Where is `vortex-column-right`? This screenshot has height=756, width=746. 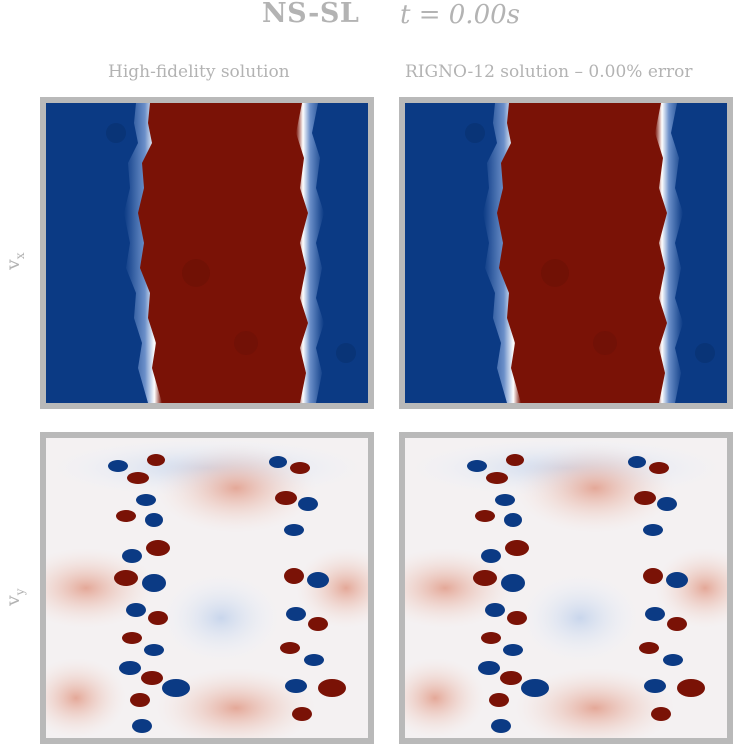 vortex-column-right is located at coordinates (307, 588).